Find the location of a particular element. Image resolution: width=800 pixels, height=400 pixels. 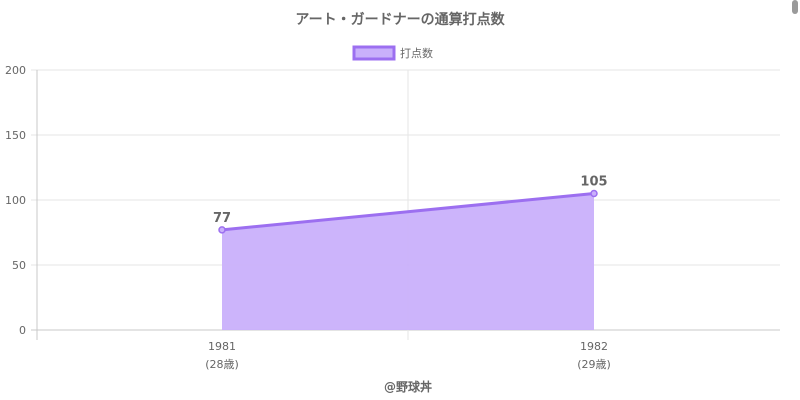

y-tick-label: 50 is located at coordinates (19, 265).